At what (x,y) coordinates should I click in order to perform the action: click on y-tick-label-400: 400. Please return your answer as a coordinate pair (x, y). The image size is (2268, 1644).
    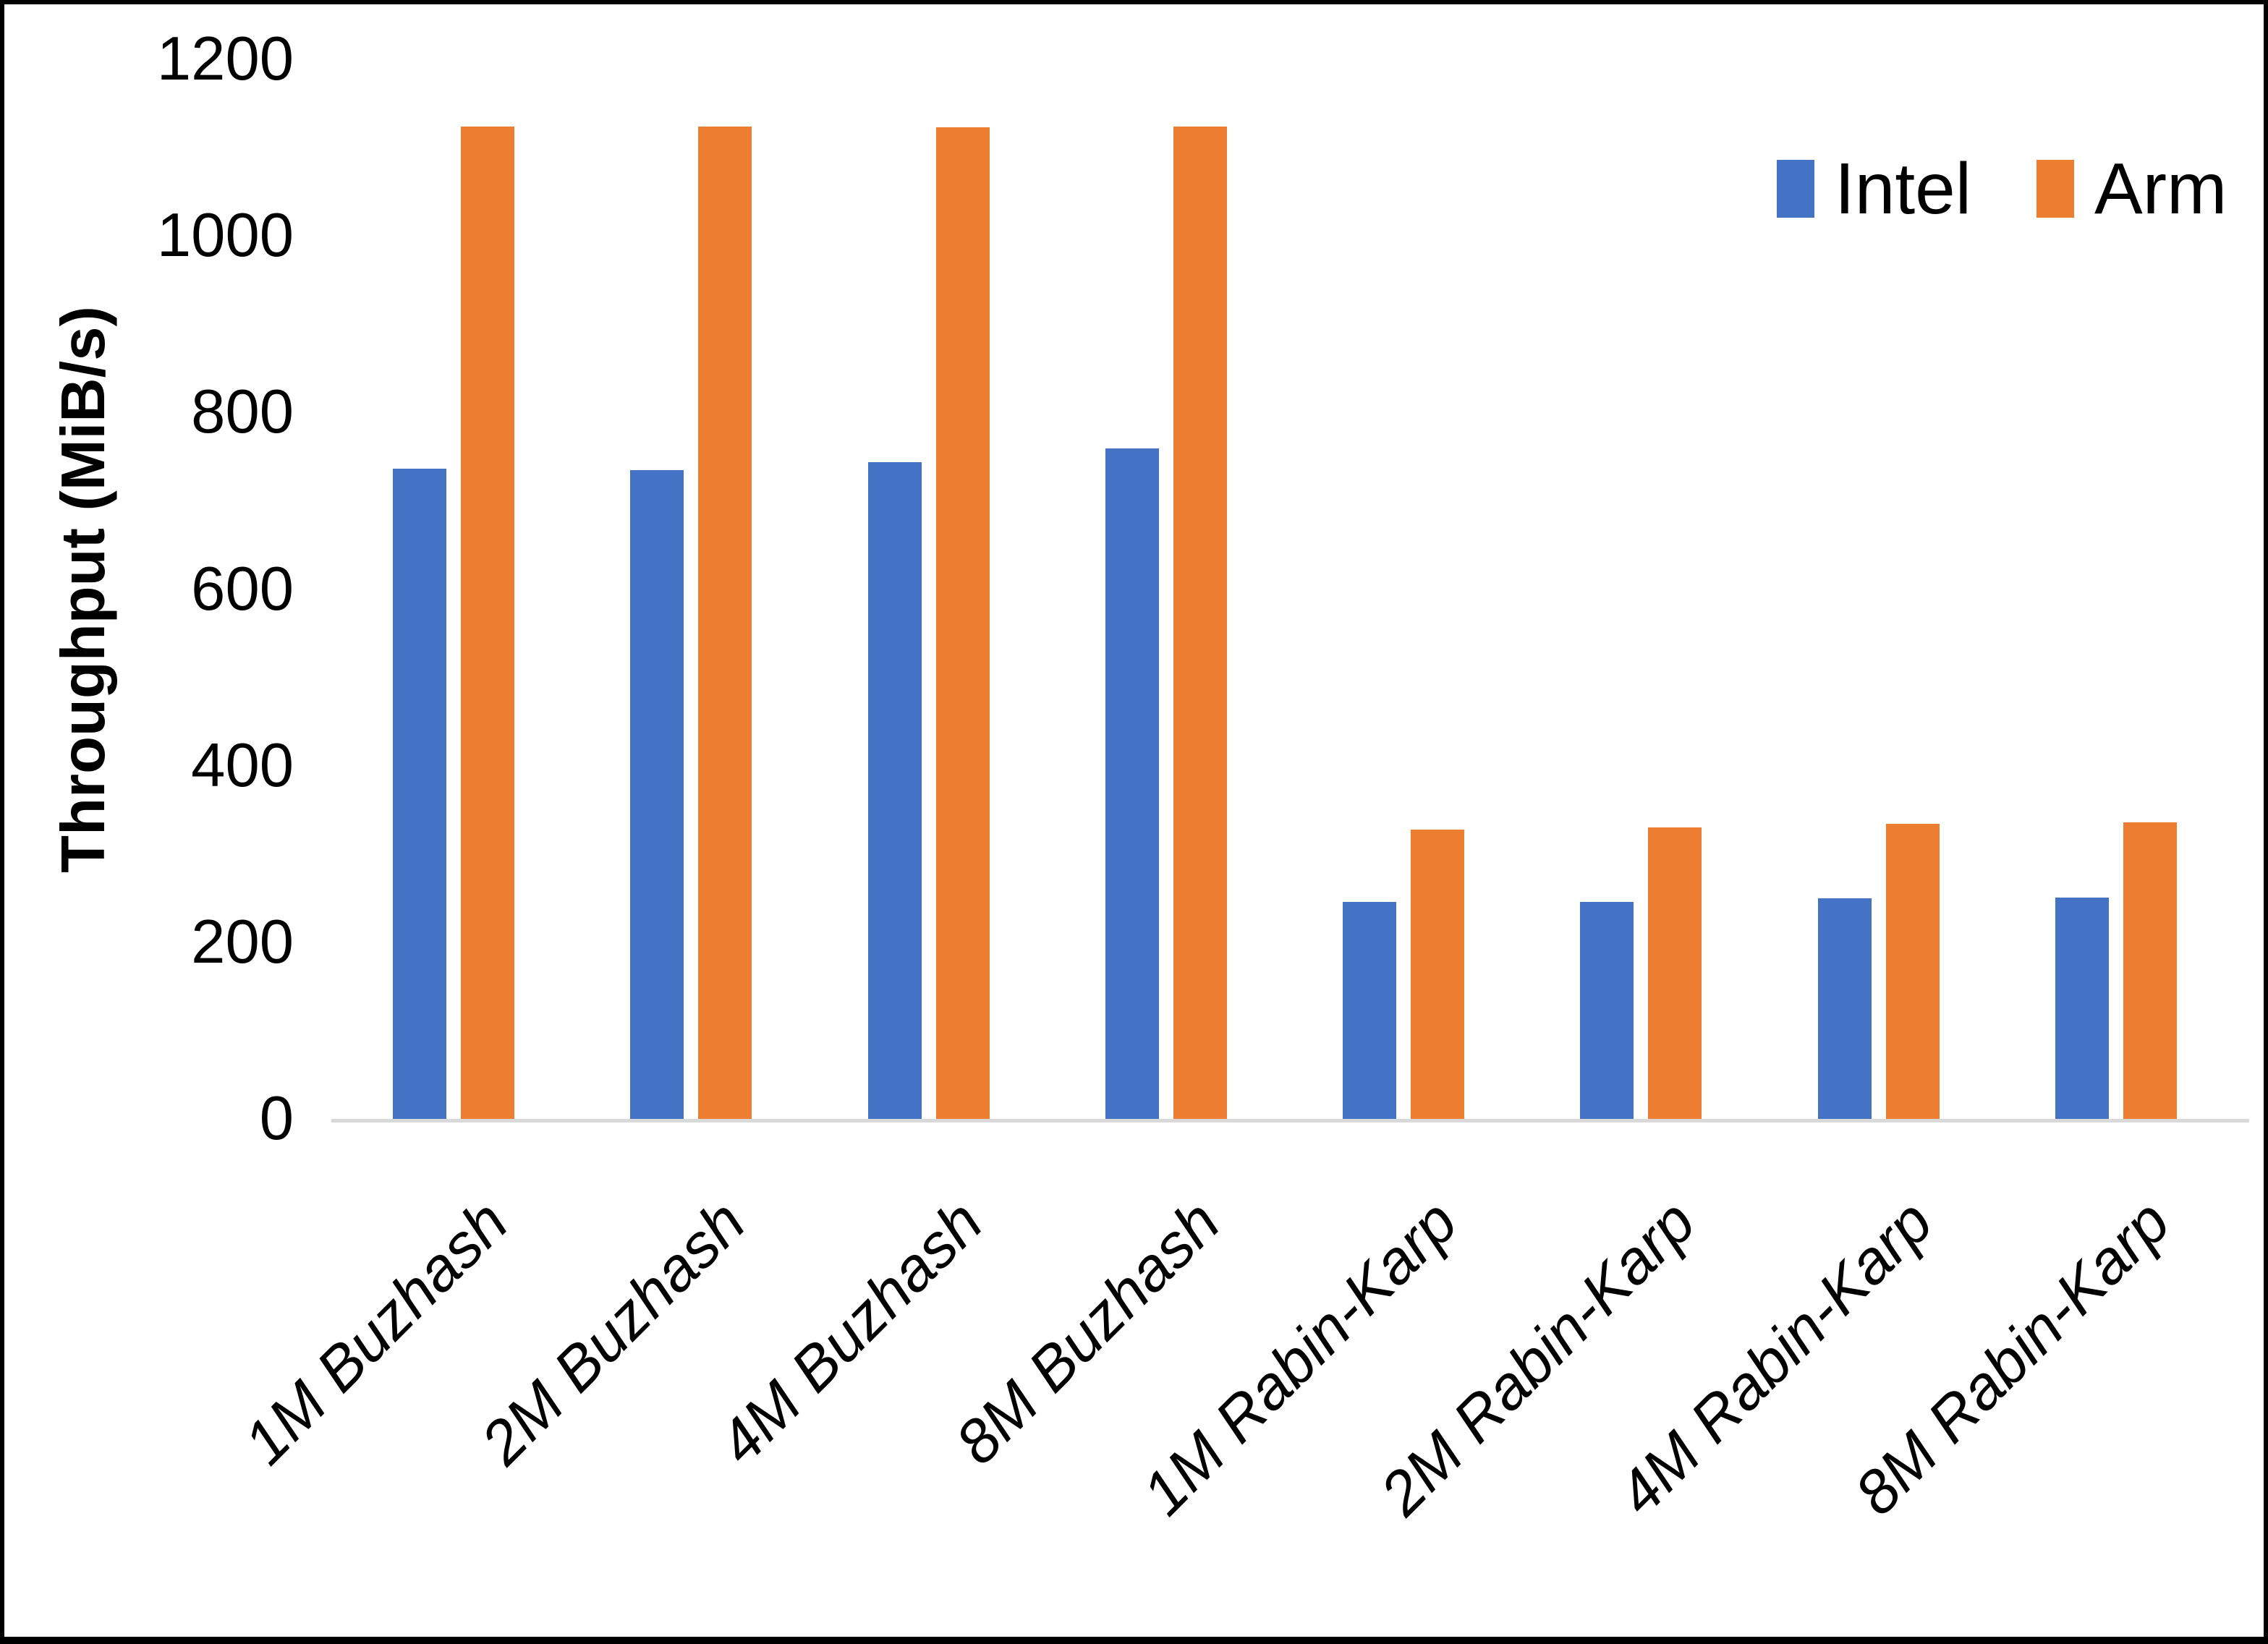
    Looking at the image, I should click on (242, 765).